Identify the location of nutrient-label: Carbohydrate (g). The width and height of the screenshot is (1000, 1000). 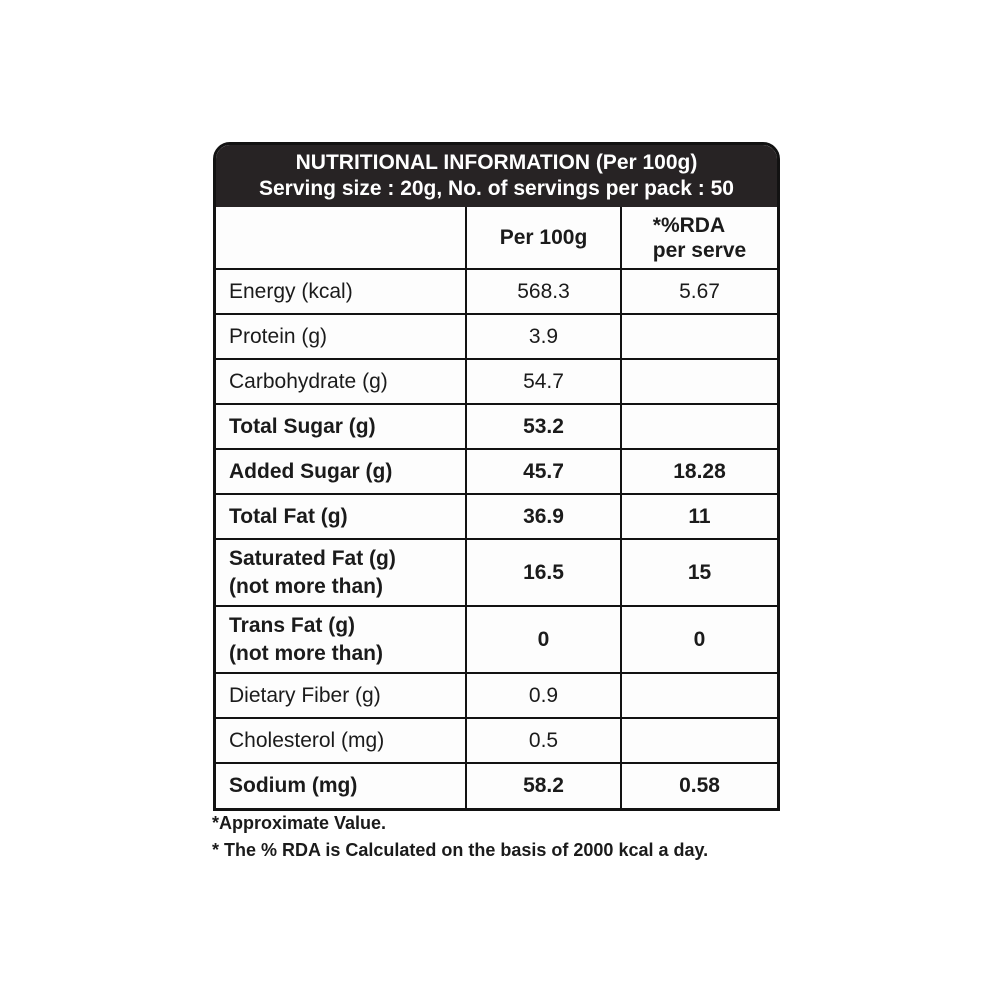
(308, 381).